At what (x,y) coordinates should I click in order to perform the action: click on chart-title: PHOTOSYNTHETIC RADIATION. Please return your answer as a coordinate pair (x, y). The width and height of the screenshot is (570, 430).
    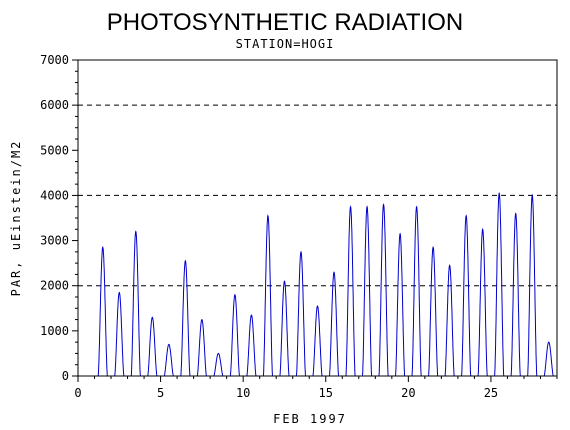
    Looking at the image, I should click on (285, 22).